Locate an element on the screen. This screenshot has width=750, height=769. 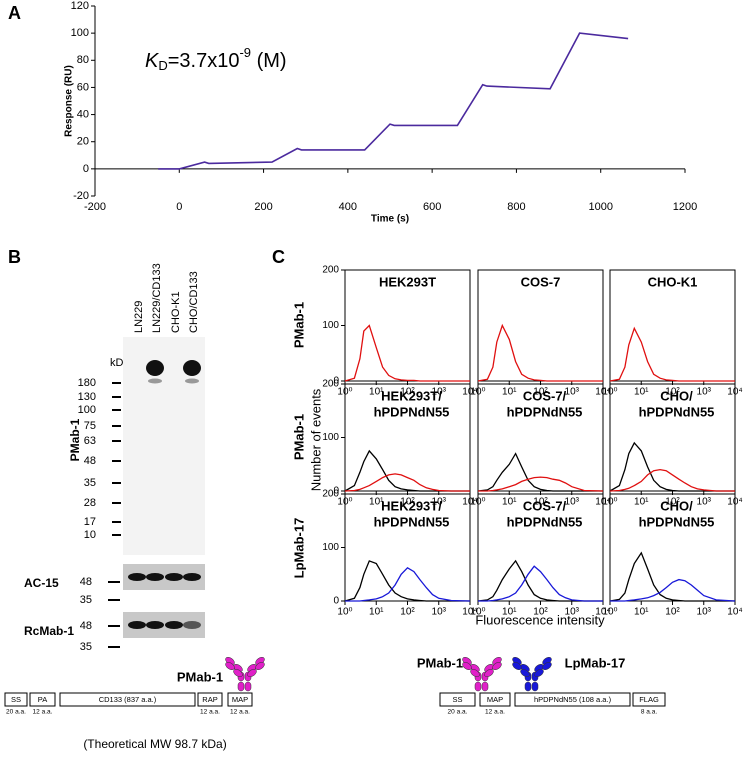
lane-label: LN229 is located at coordinates (139, 317).